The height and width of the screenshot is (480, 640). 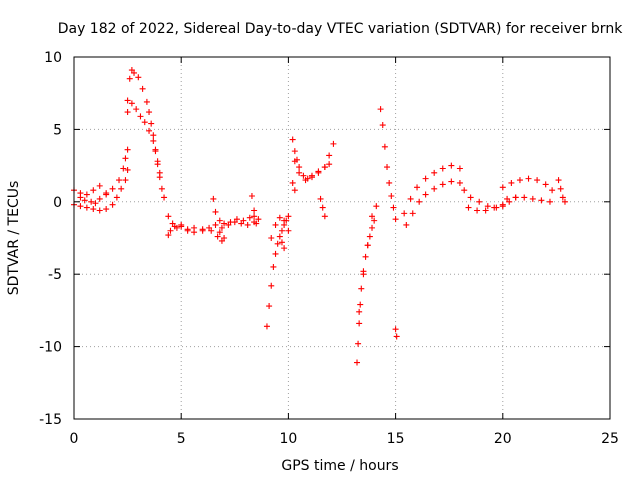 What do you see at coordinates (610, 439) in the screenshot?
I see `x-tick-label: 25` at bounding box center [610, 439].